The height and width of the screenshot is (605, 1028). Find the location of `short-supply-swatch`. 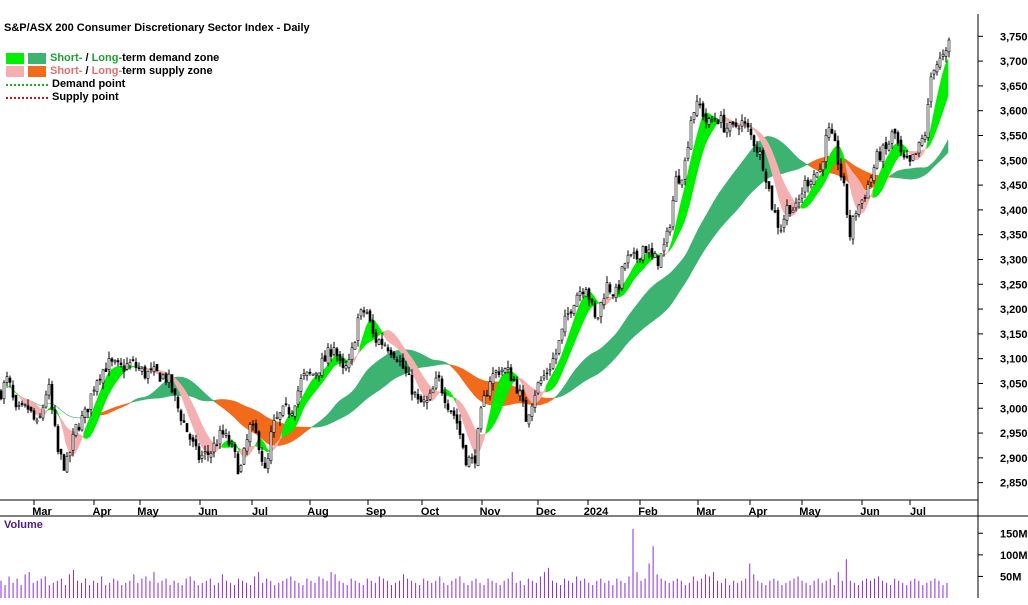

short-supply-swatch is located at coordinates (15, 71).